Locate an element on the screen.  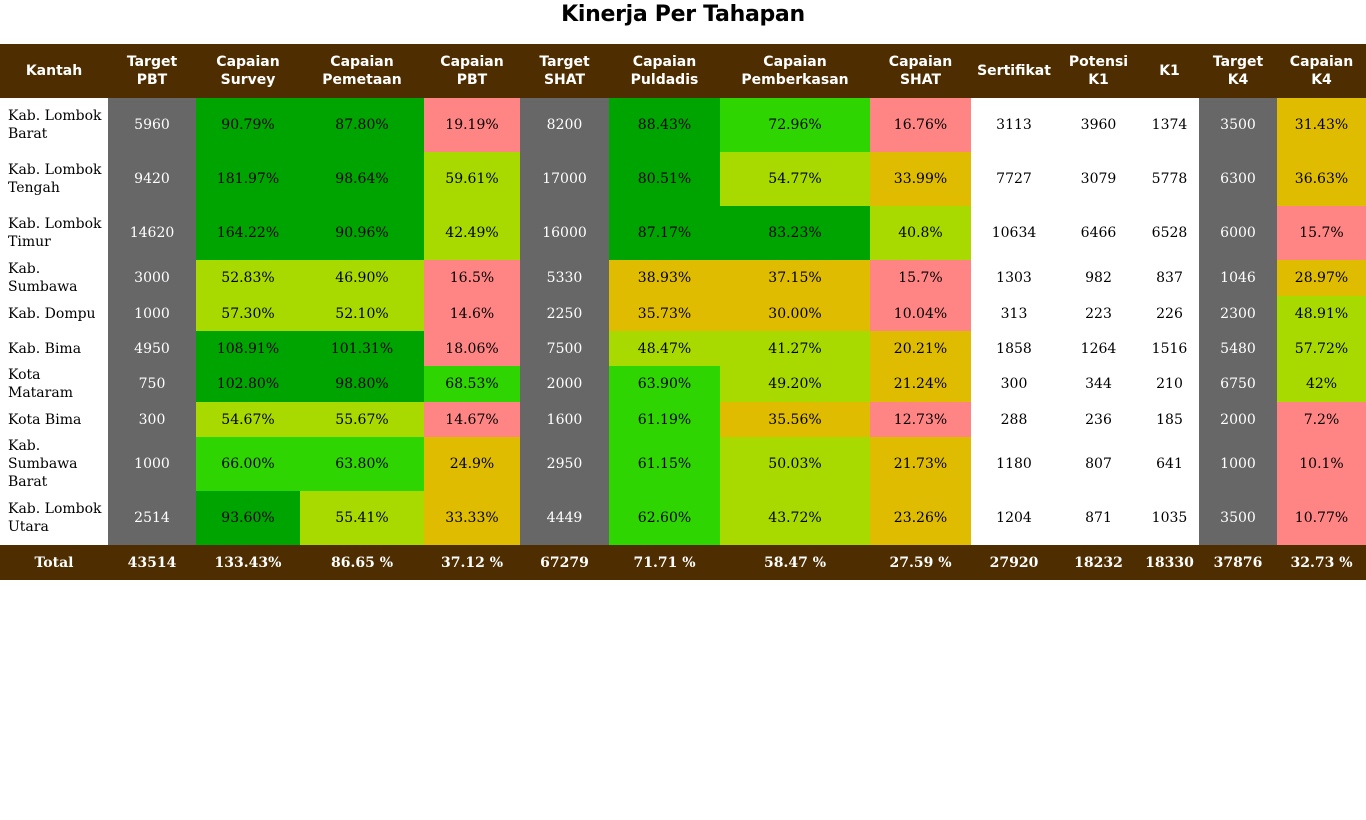
column-header: Capaian SHAT is located at coordinates (920, 71).